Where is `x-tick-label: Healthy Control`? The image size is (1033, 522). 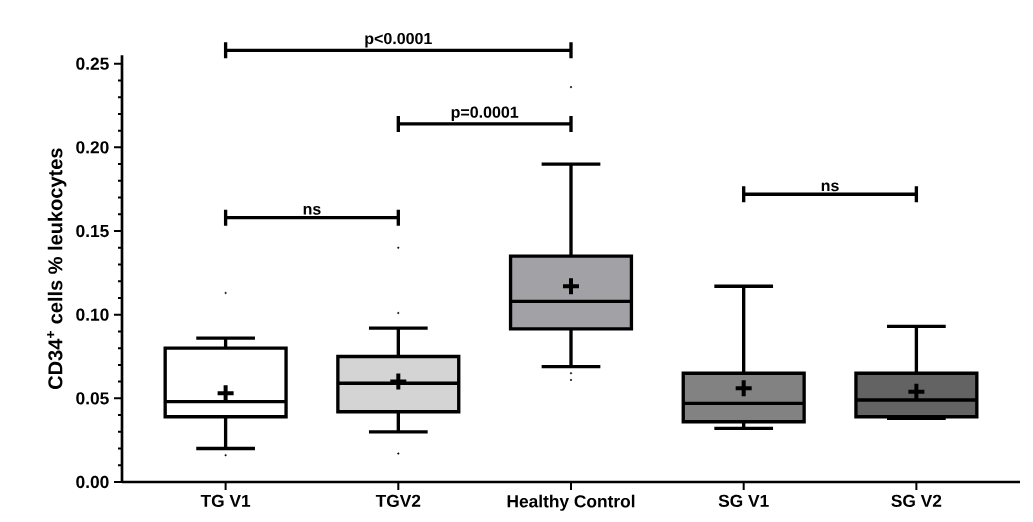 x-tick-label: Healthy Control is located at coordinates (571, 502).